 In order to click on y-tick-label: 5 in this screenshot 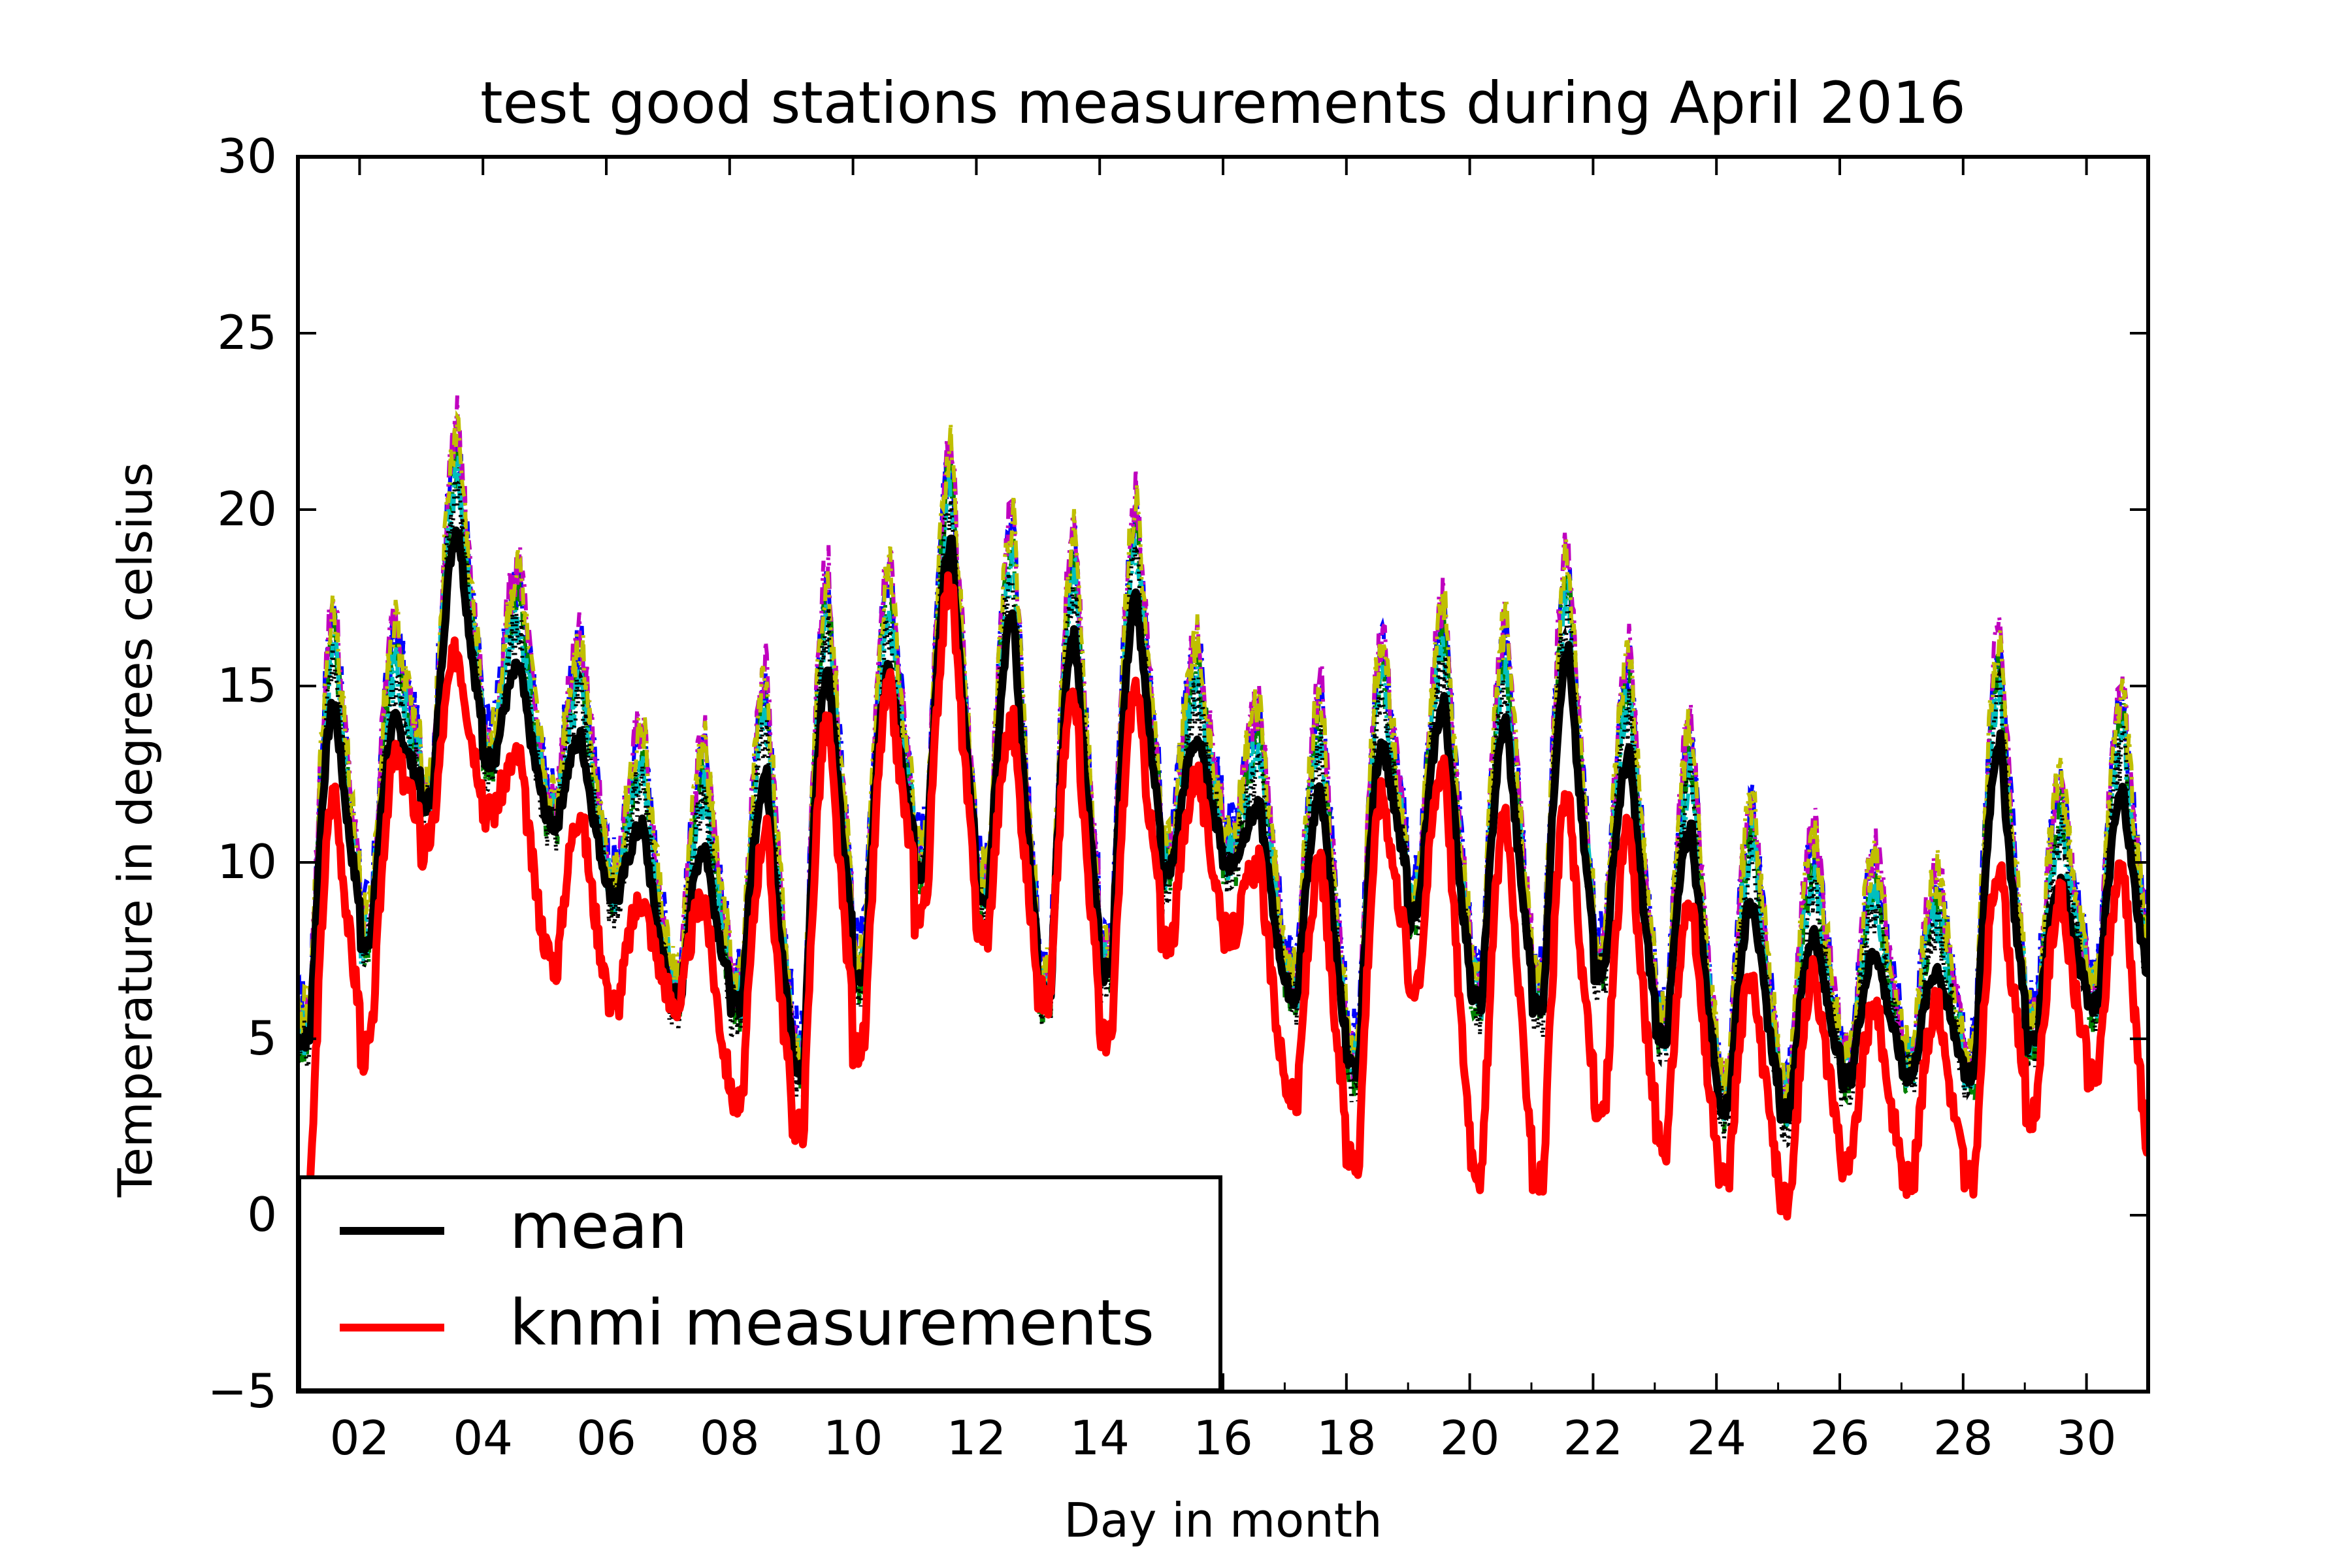, I will do `click(262, 1038)`.